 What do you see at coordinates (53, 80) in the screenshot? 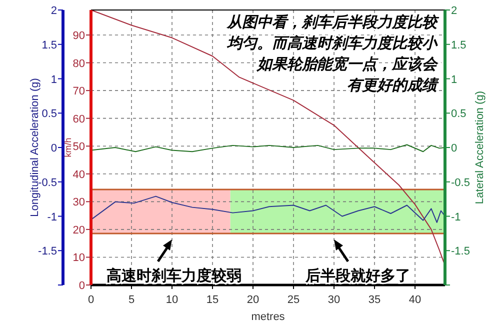
I see `y-tick-label: 1` at bounding box center [53, 80].